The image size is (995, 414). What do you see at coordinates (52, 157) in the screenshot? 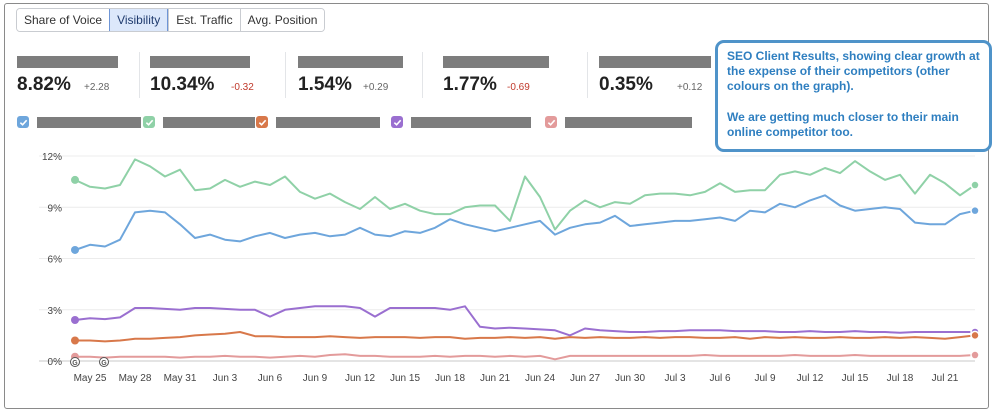
I see `y-tick-label: 12%` at bounding box center [52, 157].